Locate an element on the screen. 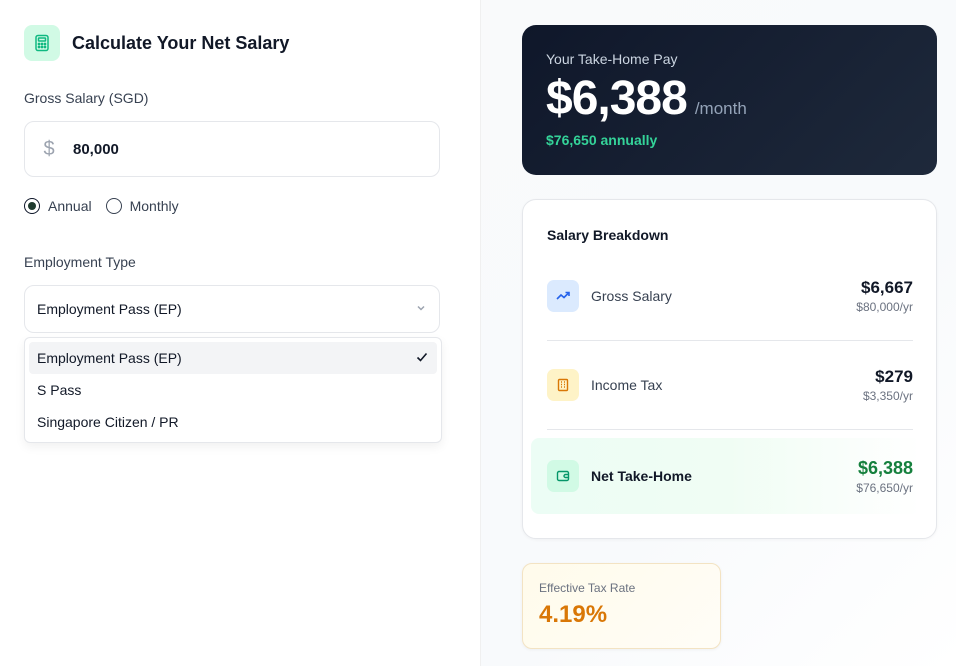 The image size is (956, 666). effective-tax-rate-card: Effective Tax Rate 4.19% is located at coordinates (621, 606).